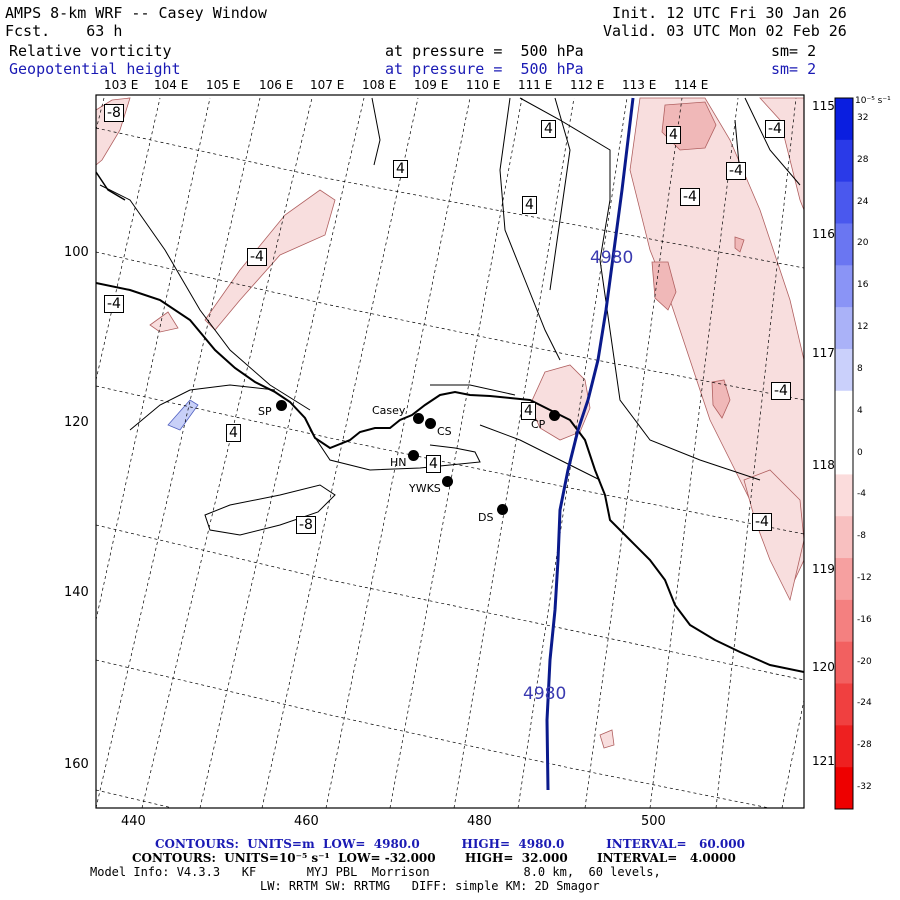 The width and height of the screenshot is (900, 900). What do you see at coordinates (389, 410) in the screenshot?
I see `station-label: Casey` at bounding box center [389, 410].